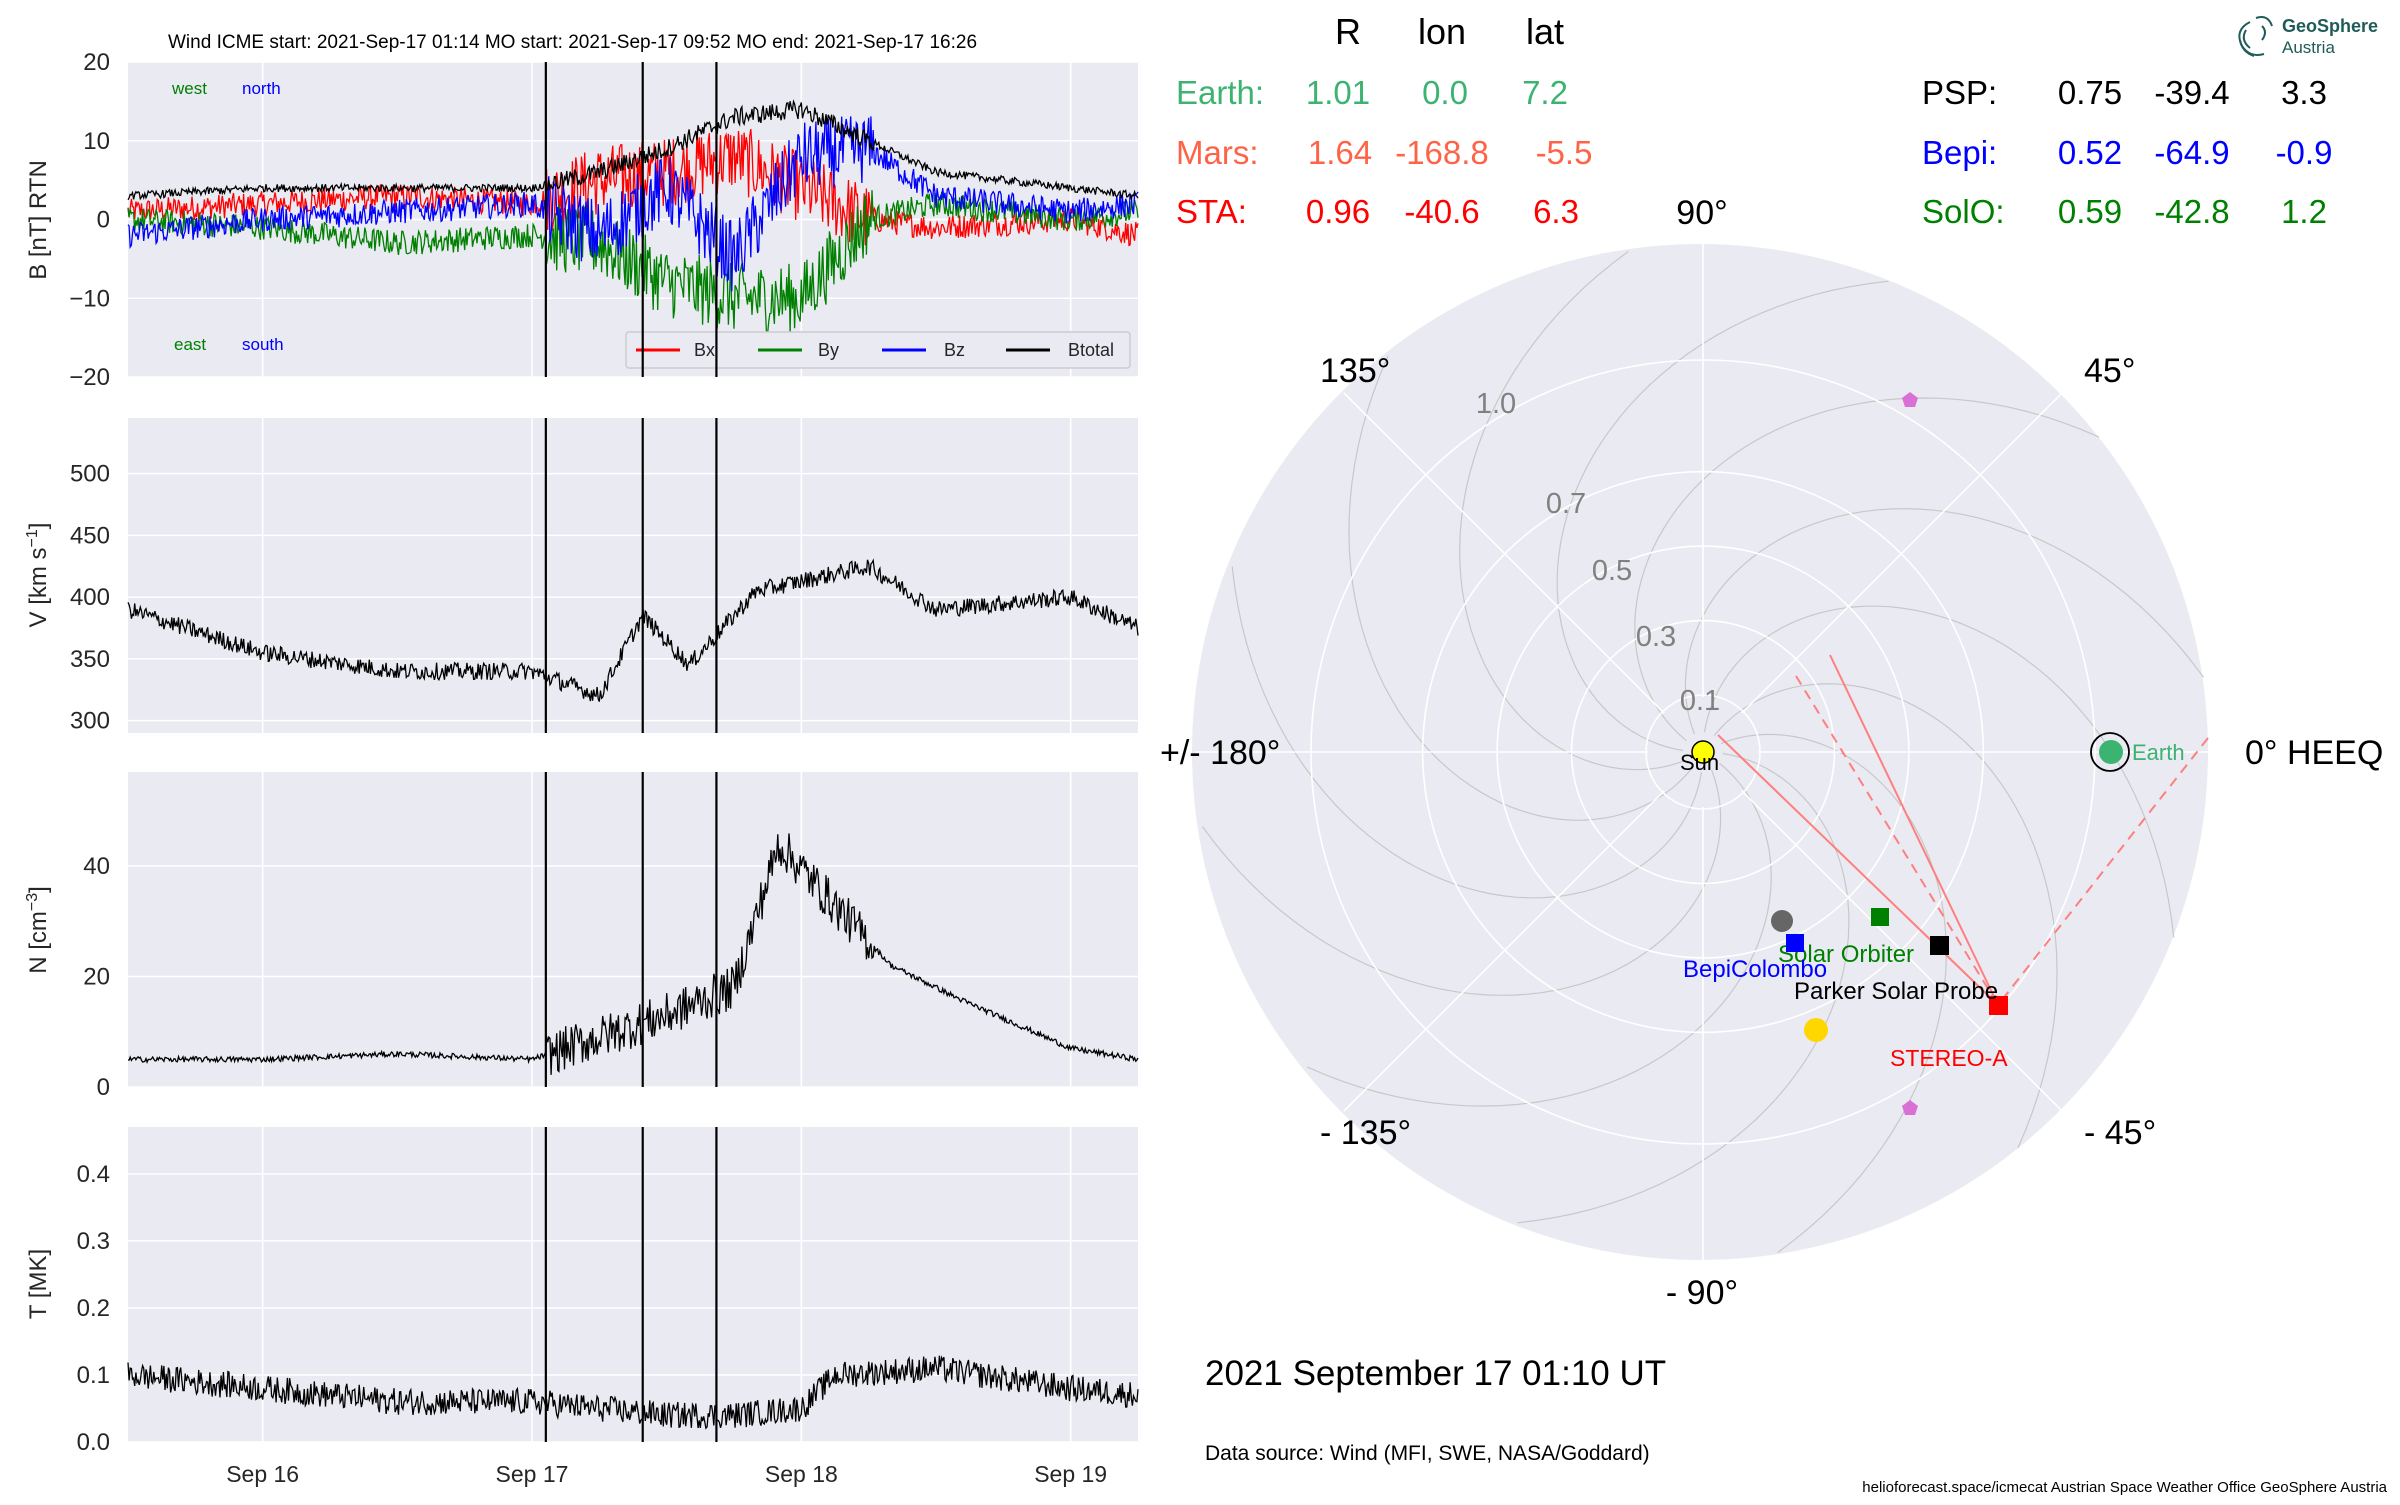 This screenshot has height=1505, width=2400. I want to click on svg-text: -42.8, so click(2191, 211).